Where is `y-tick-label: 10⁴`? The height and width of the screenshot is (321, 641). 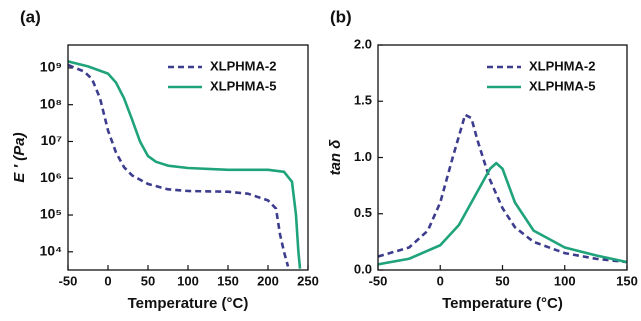
y-tick-label: 10⁴ is located at coordinates (51, 251).